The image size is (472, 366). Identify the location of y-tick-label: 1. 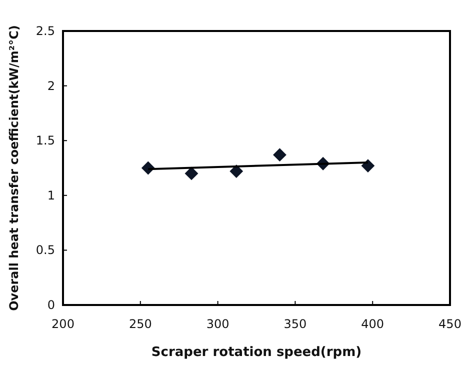
(51, 195).